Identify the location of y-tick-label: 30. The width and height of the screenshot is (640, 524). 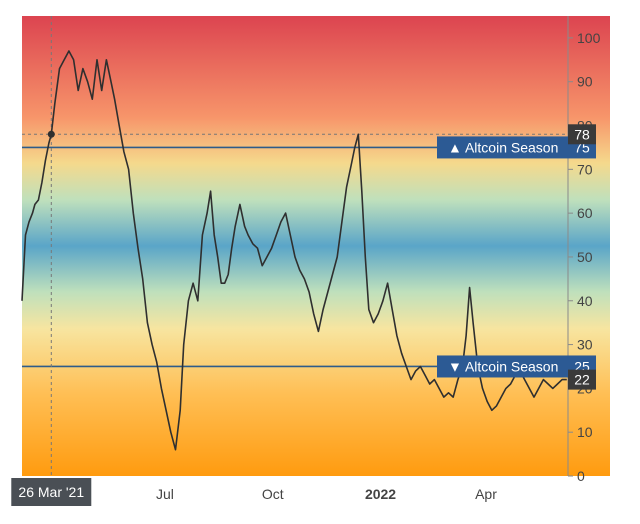
(585, 345).